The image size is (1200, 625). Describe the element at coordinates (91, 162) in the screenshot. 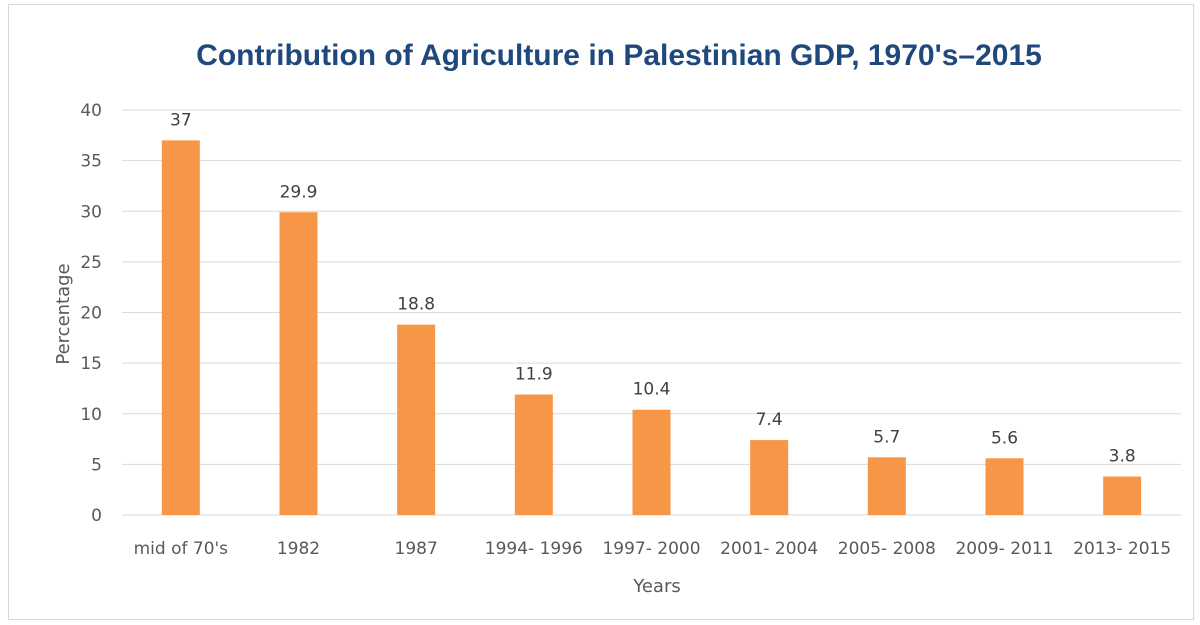

I see `y-tick-label: 35` at that location.